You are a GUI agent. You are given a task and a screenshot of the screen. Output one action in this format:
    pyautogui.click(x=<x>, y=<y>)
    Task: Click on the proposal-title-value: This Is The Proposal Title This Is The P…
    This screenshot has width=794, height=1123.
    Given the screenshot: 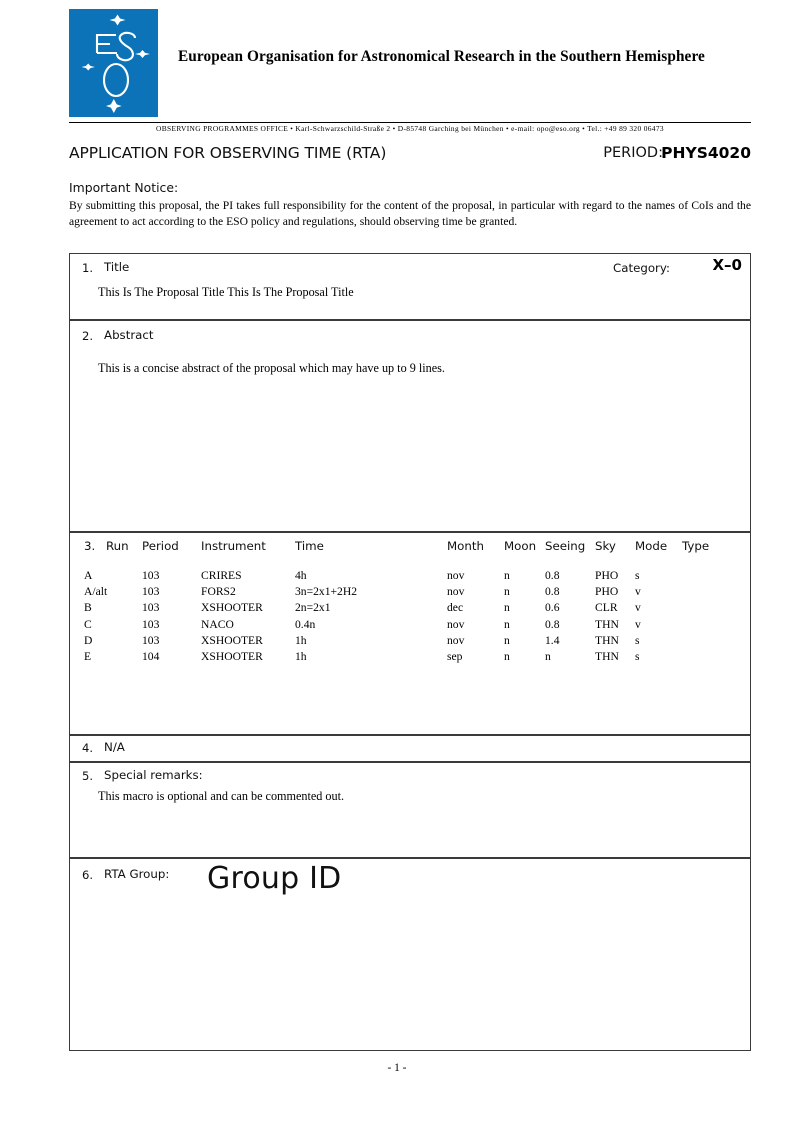 What is the action you would take?
    pyautogui.click(x=226, y=292)
    